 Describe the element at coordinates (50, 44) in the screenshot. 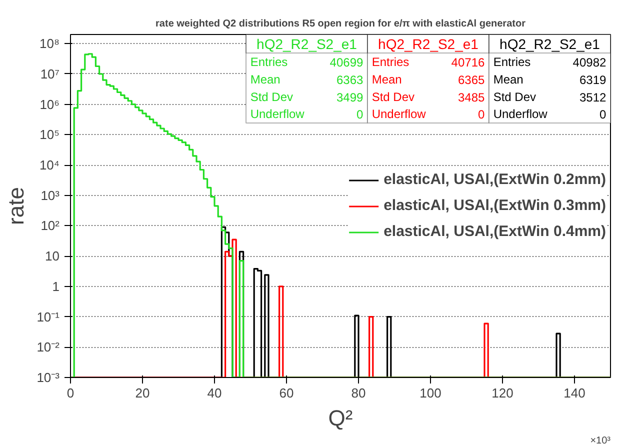

I see `y-tick-label: 10⁸` at that location.